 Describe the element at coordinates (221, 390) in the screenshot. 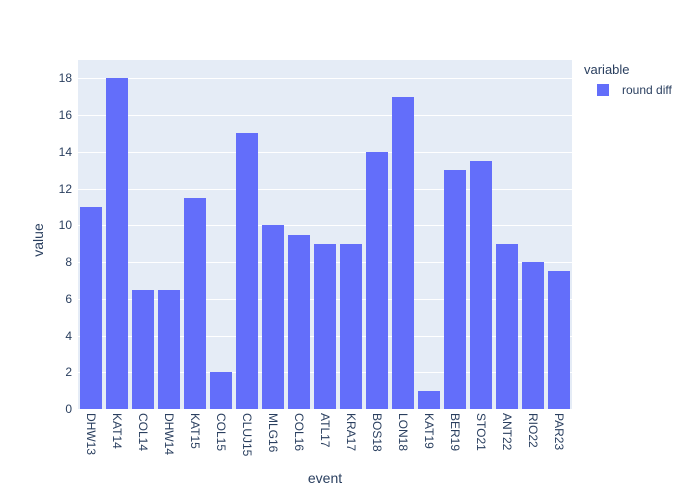

I see `bar-COL15` at that location.